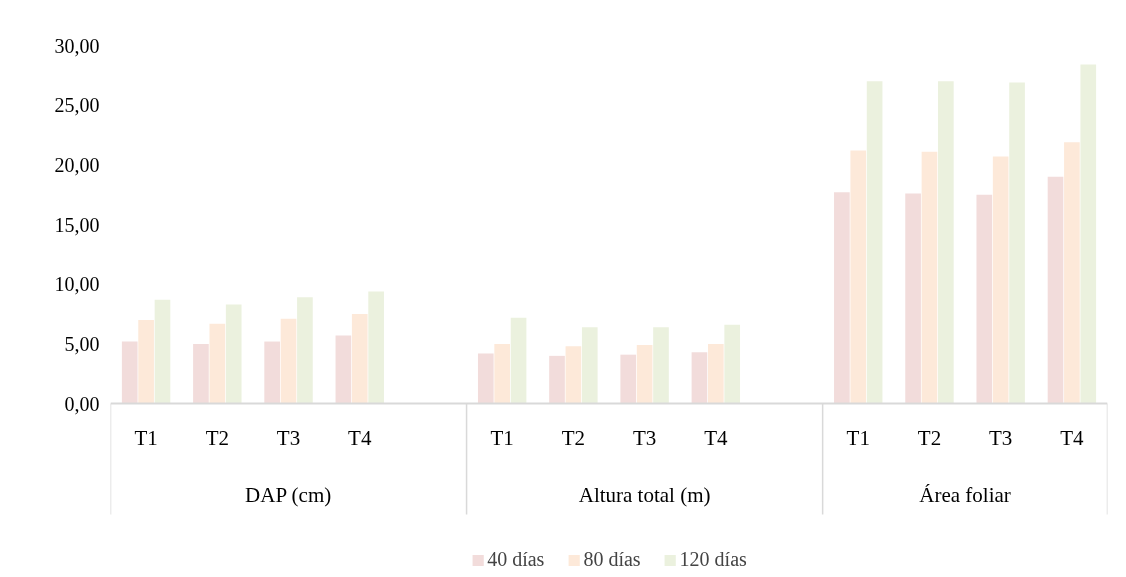 This screenshot has height=577, width=1126. I want to click on text: Altura total (m), so click(644, 494).